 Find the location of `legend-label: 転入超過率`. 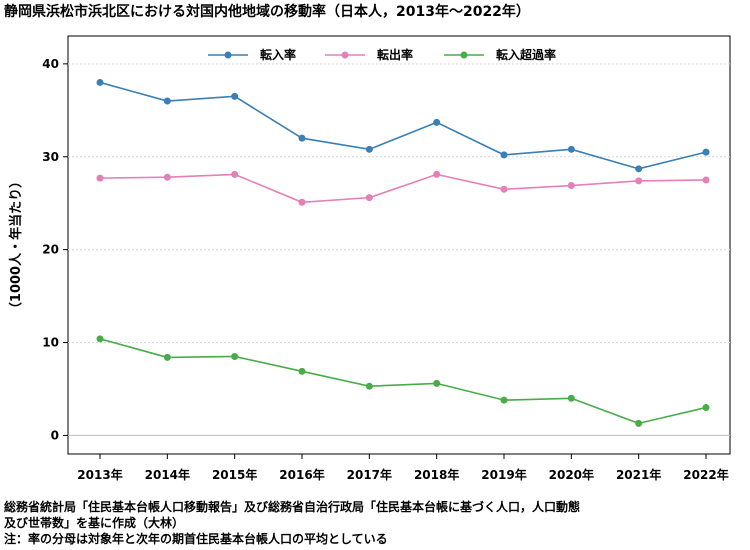

legend-label: 転入超過率 is located at coordinates (526, 54).